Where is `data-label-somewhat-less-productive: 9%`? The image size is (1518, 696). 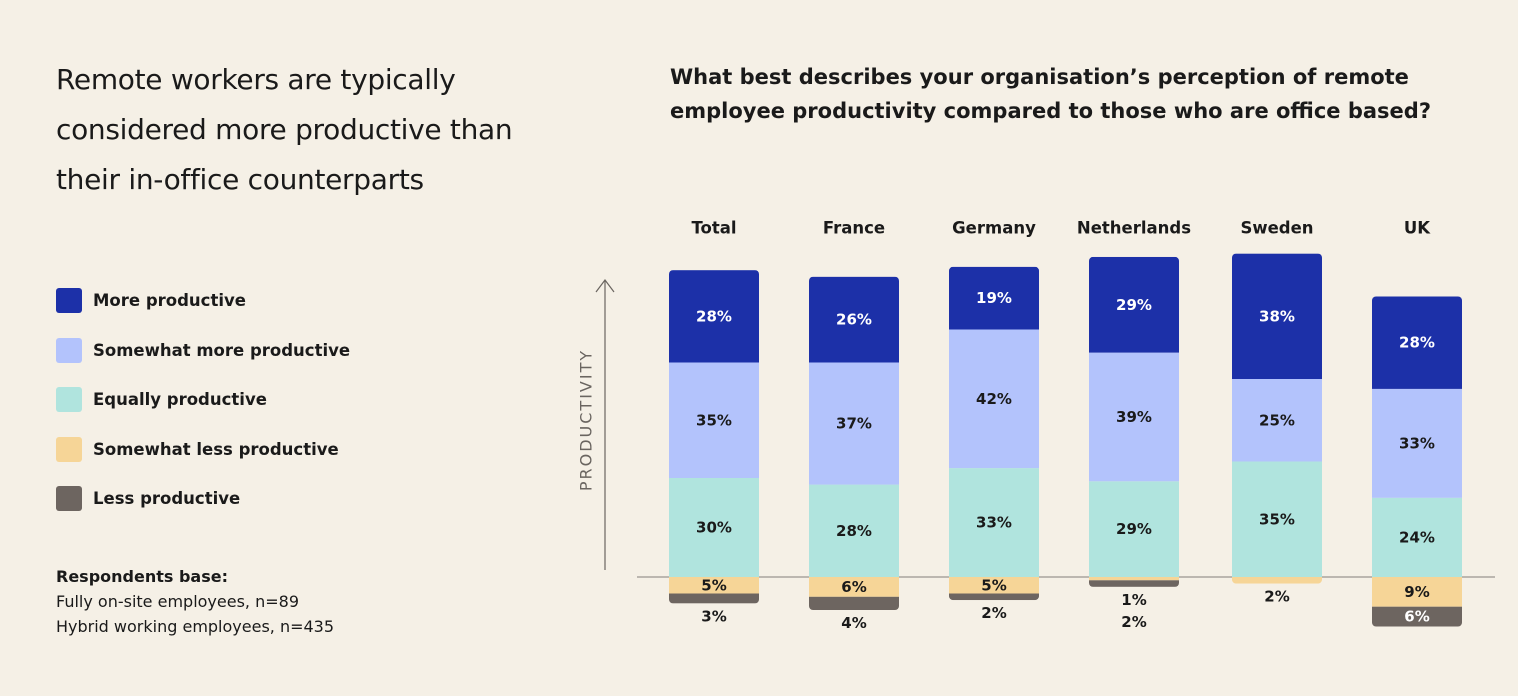
data-label-somewhat-less-productive: 9% is located at coordinates (1416, 592).